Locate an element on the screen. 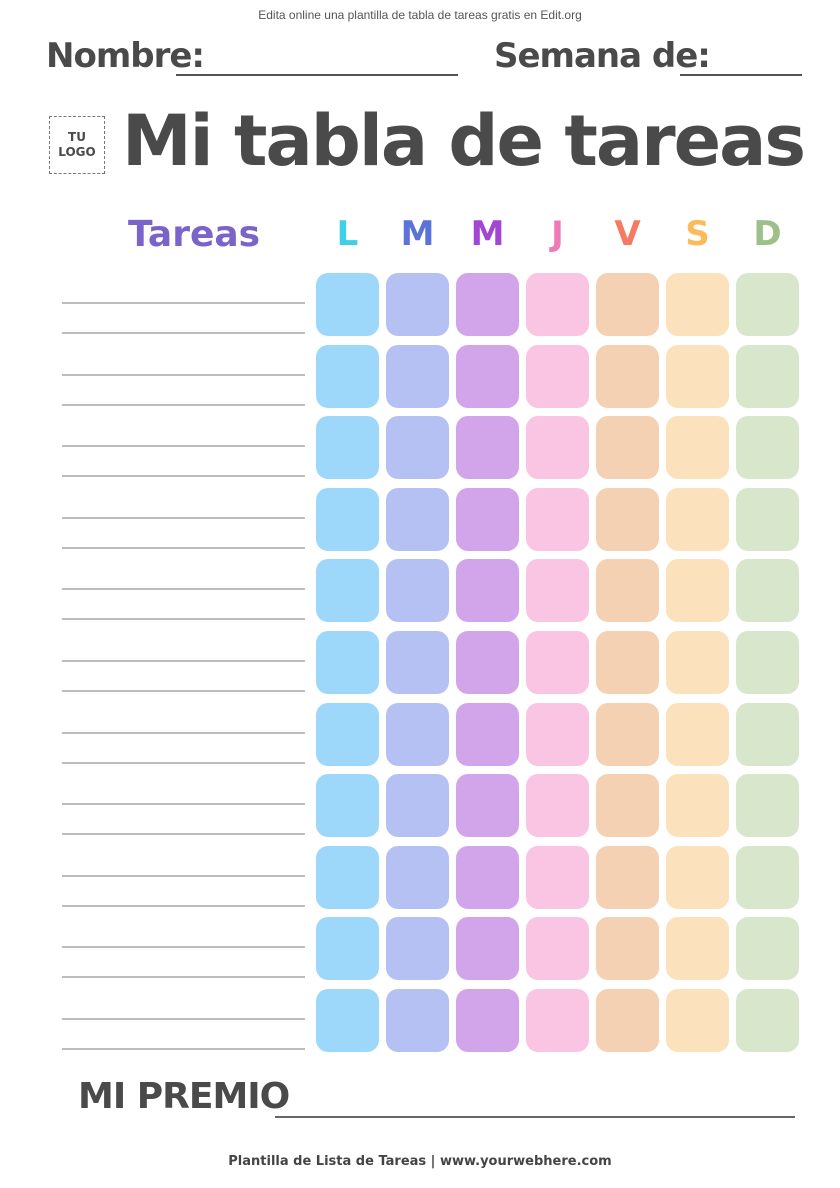 Image resolution: width=840 pixels, height=1188 pixels. name-field is located at coordinates (317, 75).